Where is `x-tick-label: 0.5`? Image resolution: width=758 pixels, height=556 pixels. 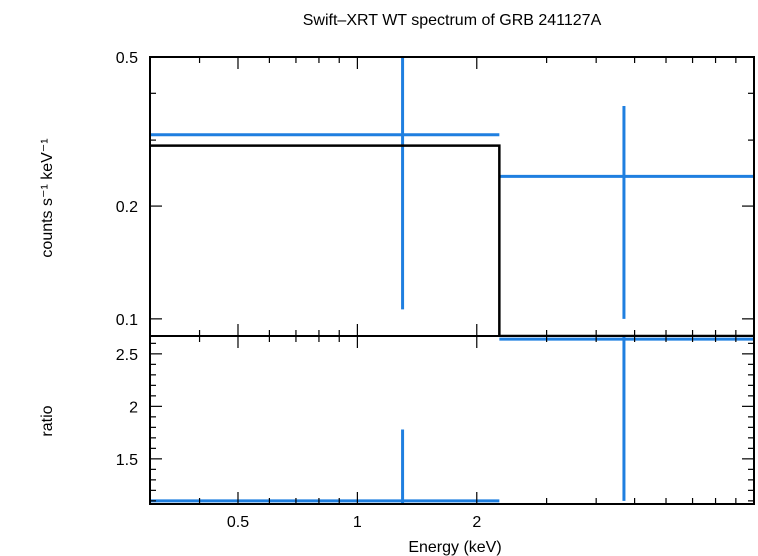
x-tick-label: 0.5 is located at coordinates (238, 522).